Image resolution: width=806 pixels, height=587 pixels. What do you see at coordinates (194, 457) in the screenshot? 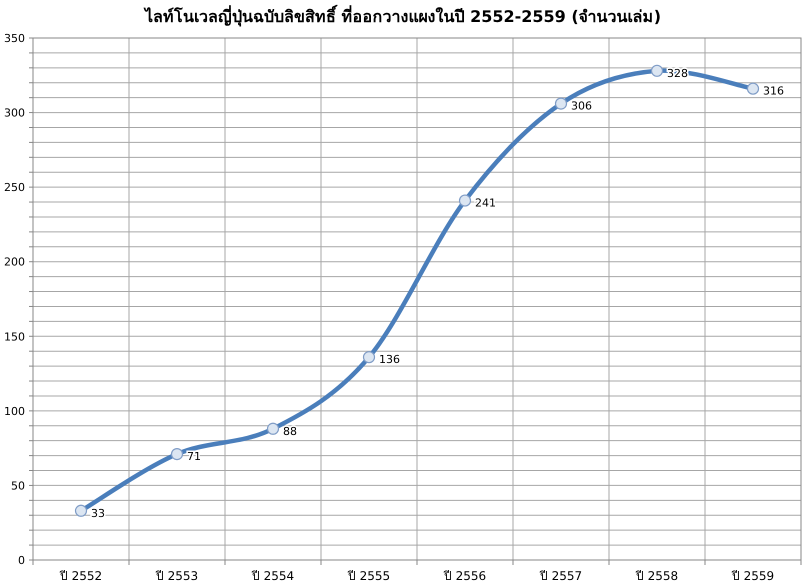
I see `data-label: 71` at bounding box center [194, 457].